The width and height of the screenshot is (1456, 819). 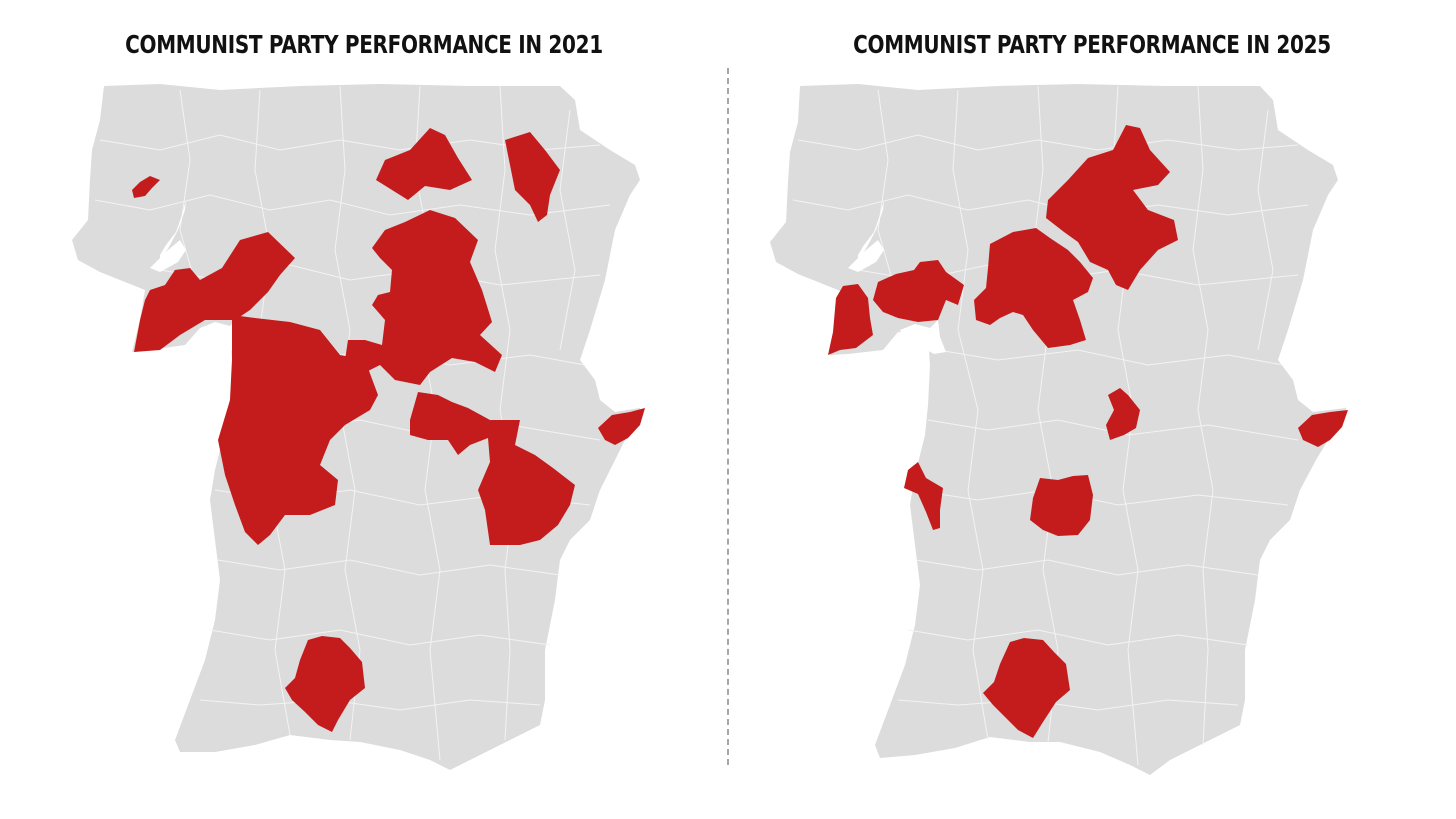 I want to click on panel-divider, so click(x=728, y=416).